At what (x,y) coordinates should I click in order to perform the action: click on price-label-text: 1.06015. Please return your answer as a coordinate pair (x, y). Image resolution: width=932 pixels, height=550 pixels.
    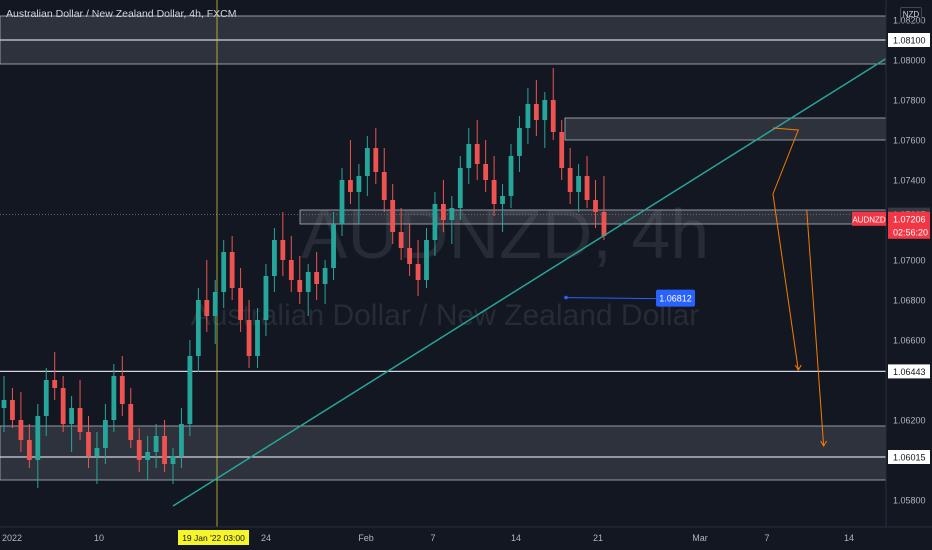
    Looking at the image, I should click on (909, 458).